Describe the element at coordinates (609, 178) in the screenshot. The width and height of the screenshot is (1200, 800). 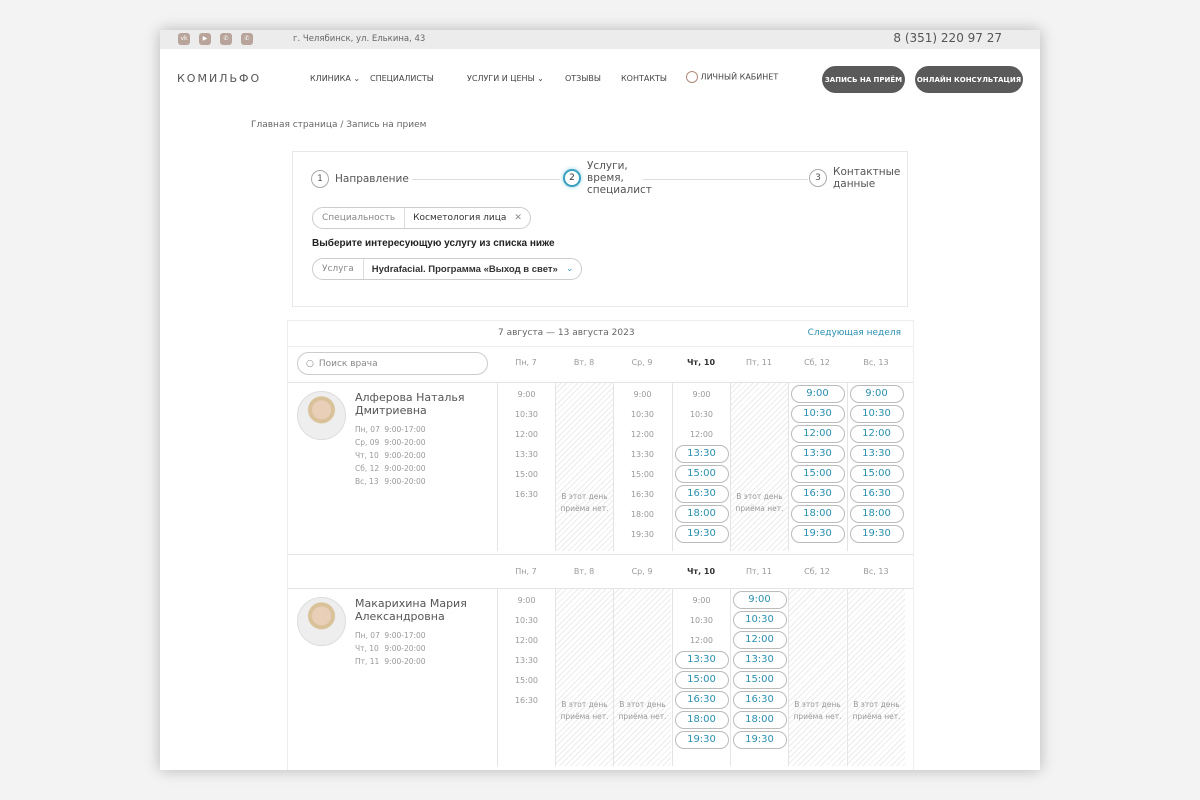
I see `step-2: 2 Услуги, время, специалист` at that location.